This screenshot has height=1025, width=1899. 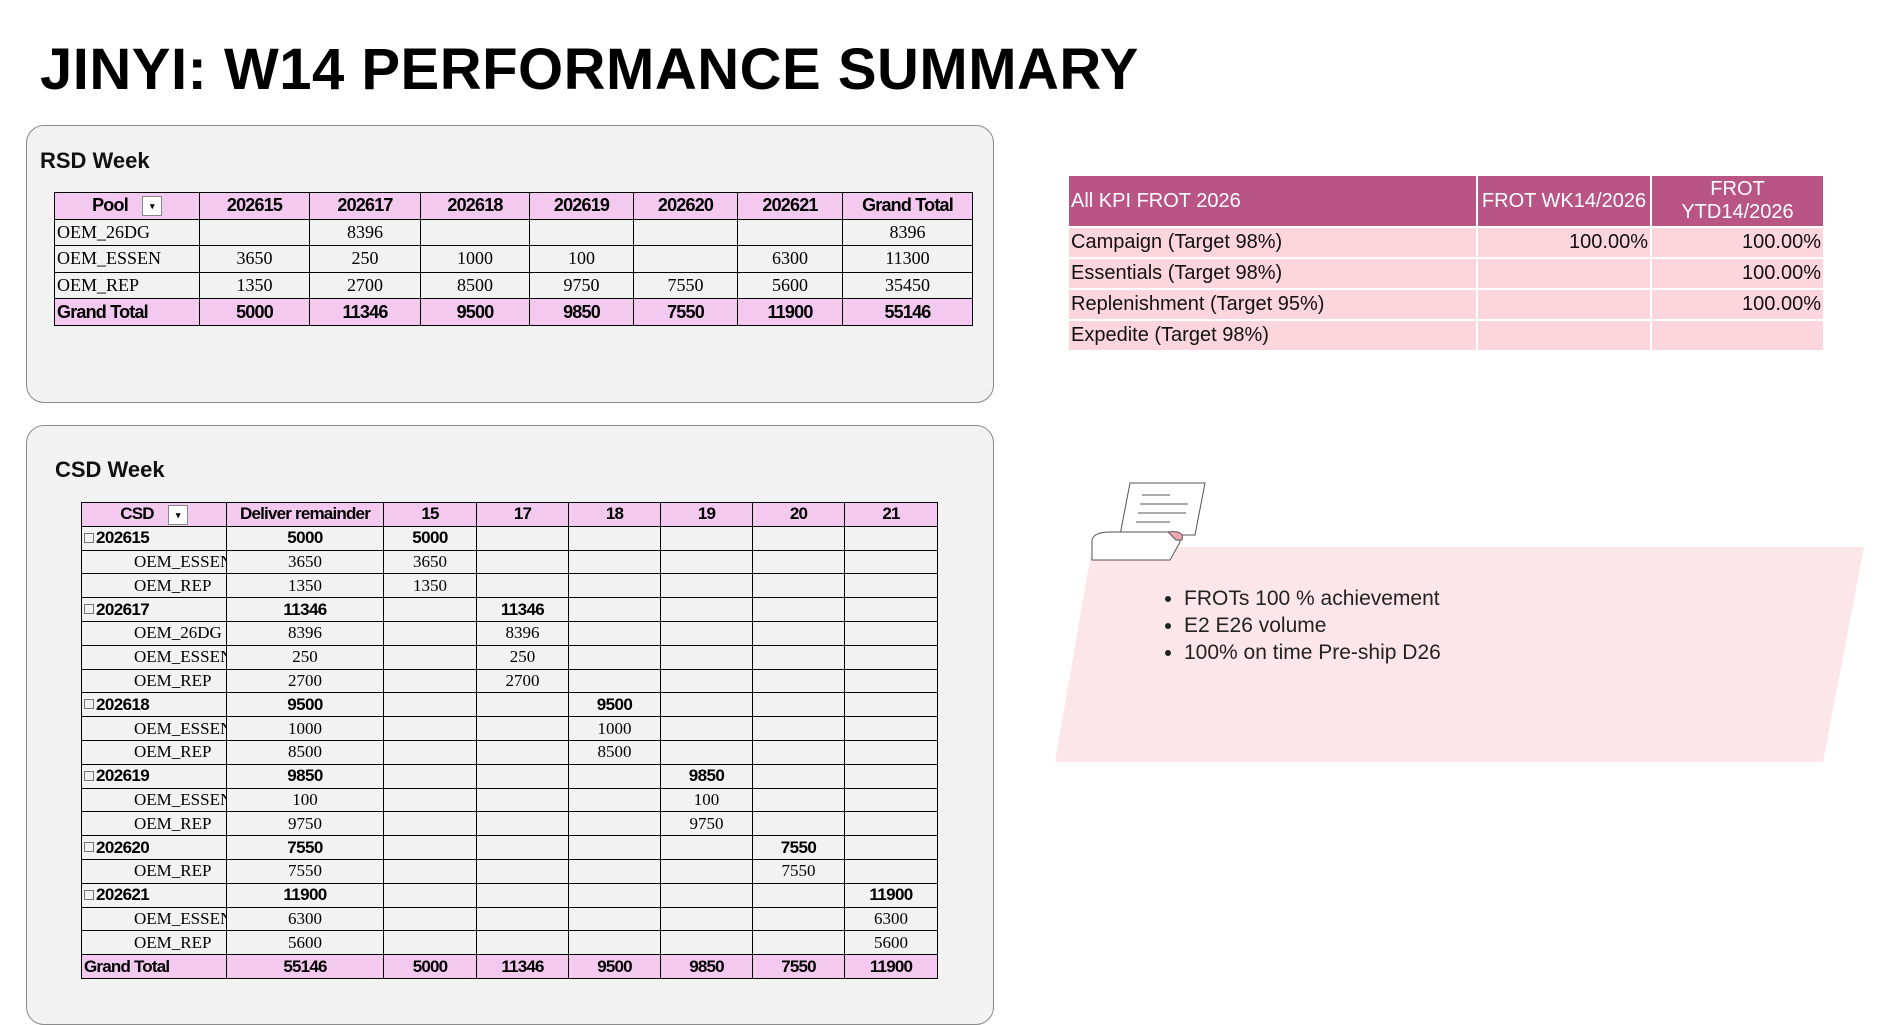 What do you see at coordinates (581, 285) in the screenshot?
I see `cell-text: 9750` at bounding box center [581, 285].